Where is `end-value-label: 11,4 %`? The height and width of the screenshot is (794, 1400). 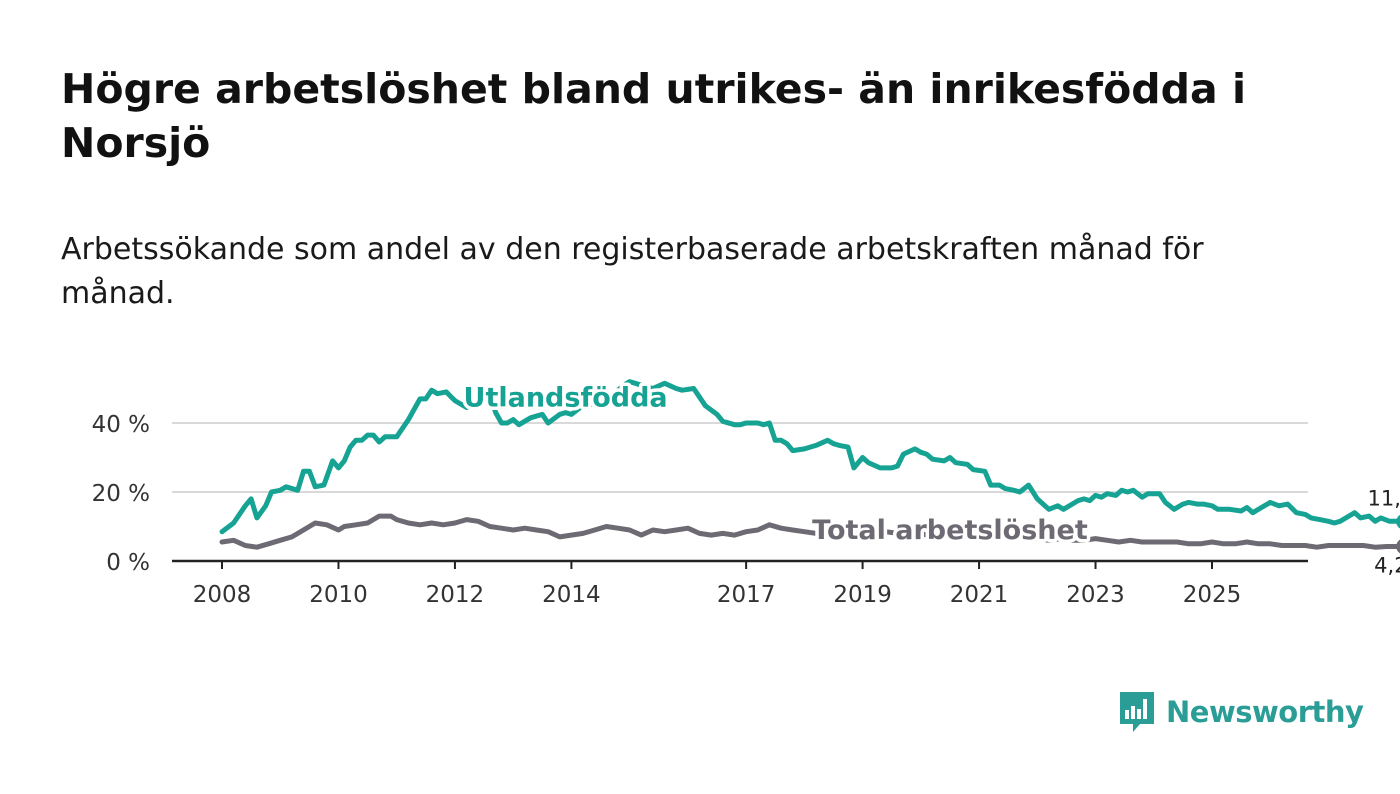
end-value-label: 11,4 % is located at coordinates (1383, 499).